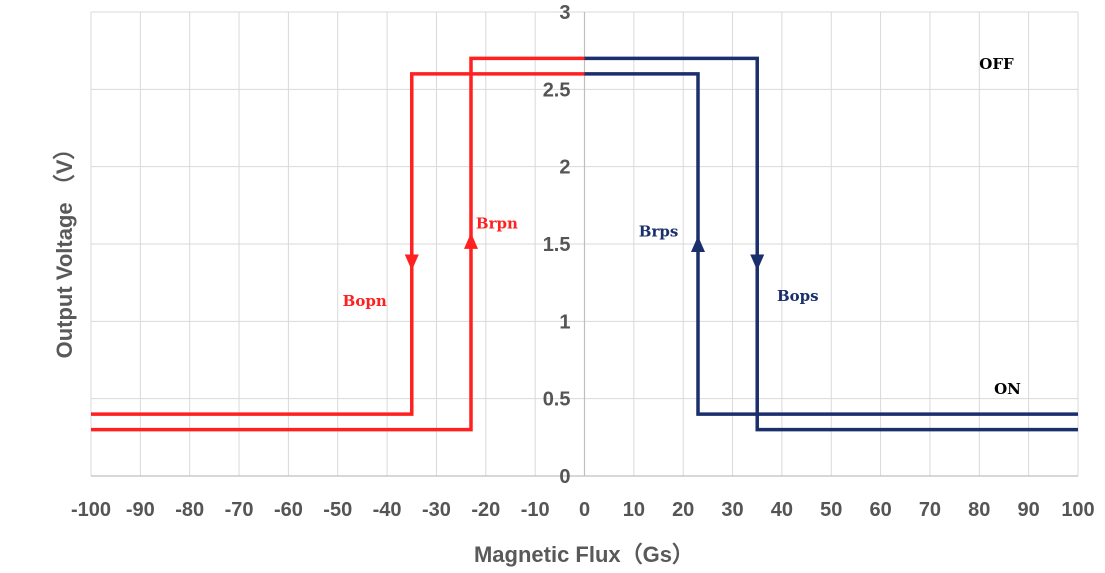 The image size is (1105, 573). What do you see at coordinates (996, 64) in the screenshot?
I see `annotation-off: OFF` at bounding box center [996, 64].